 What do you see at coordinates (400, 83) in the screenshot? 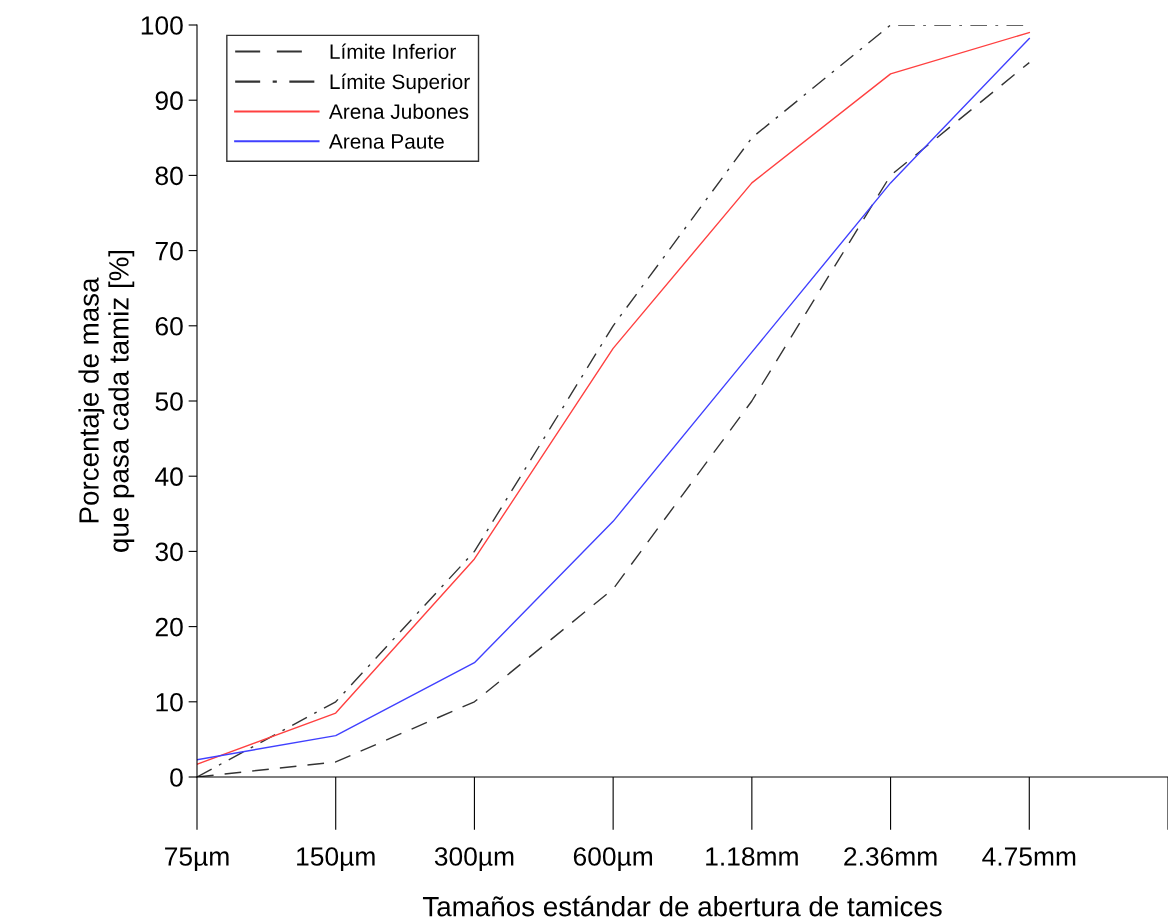
I see `legend-label: Límite Superior` at bounding box center [400, 83].